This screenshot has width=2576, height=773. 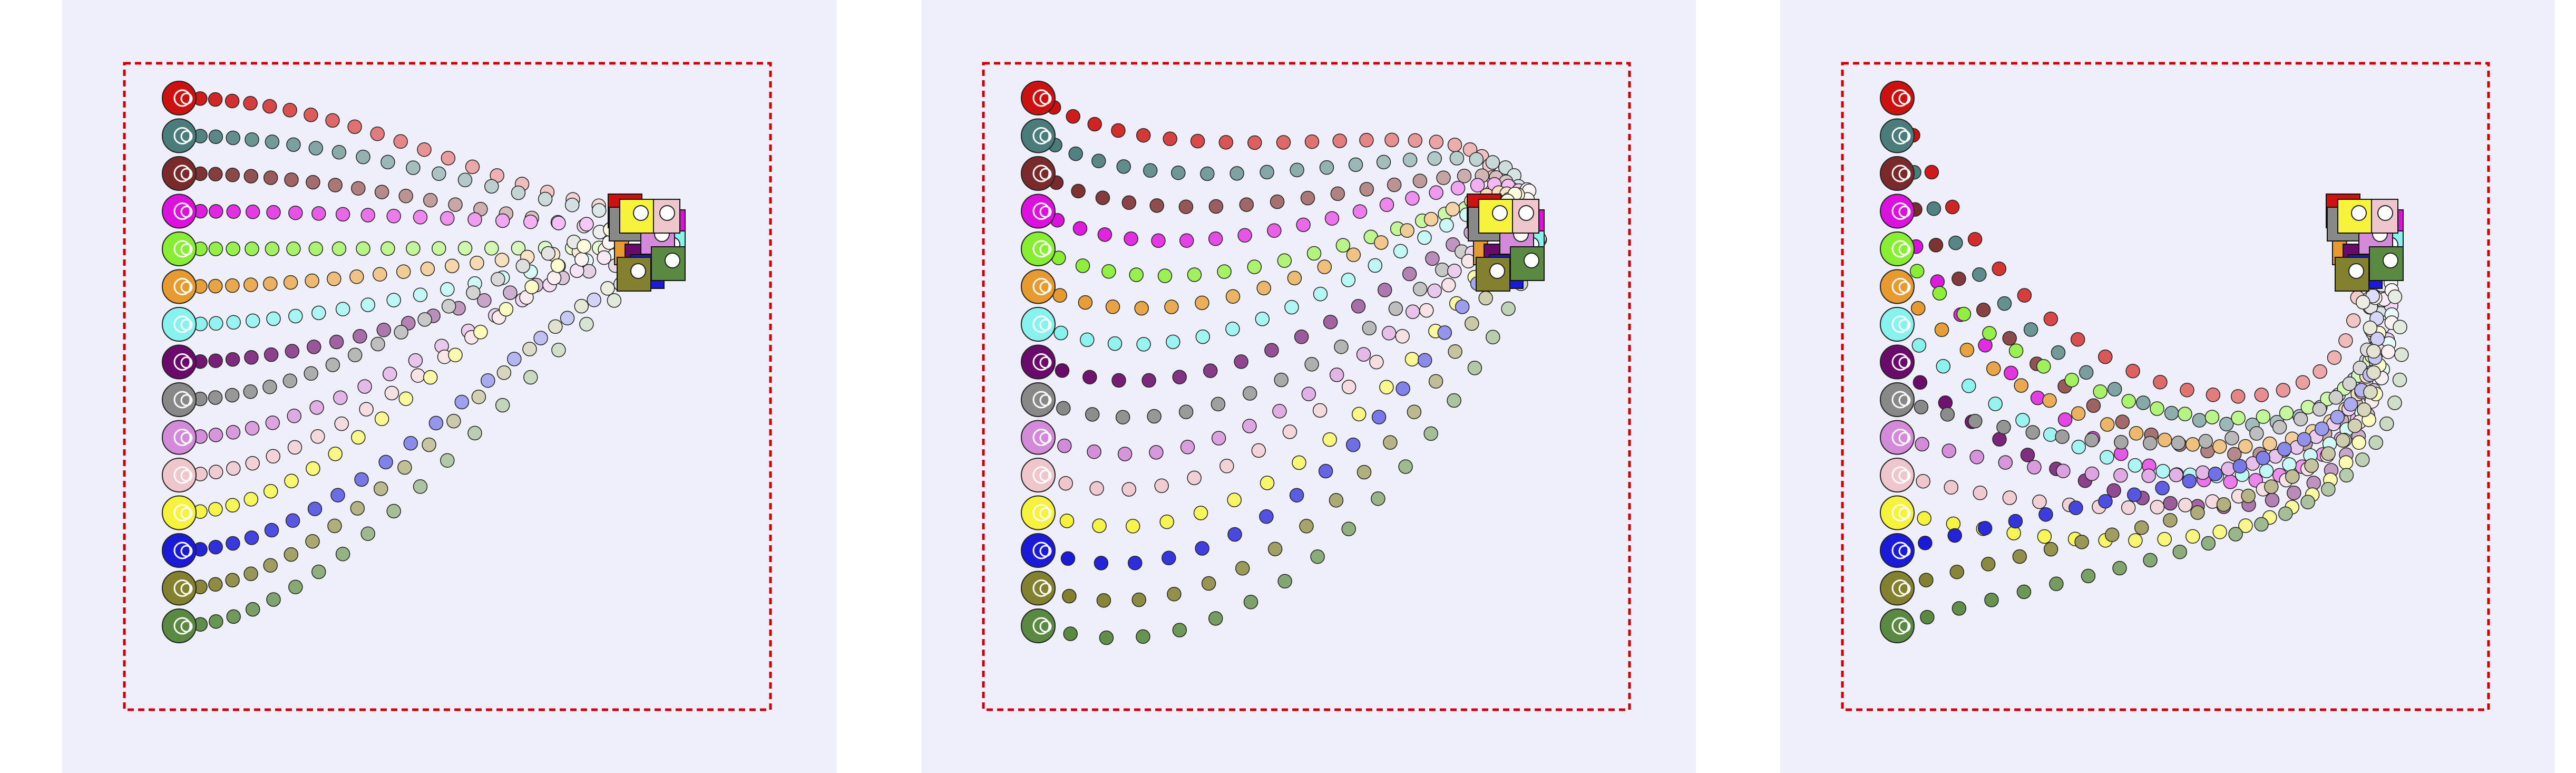 I want to click on start-purple, so click(x=1897, y=362).